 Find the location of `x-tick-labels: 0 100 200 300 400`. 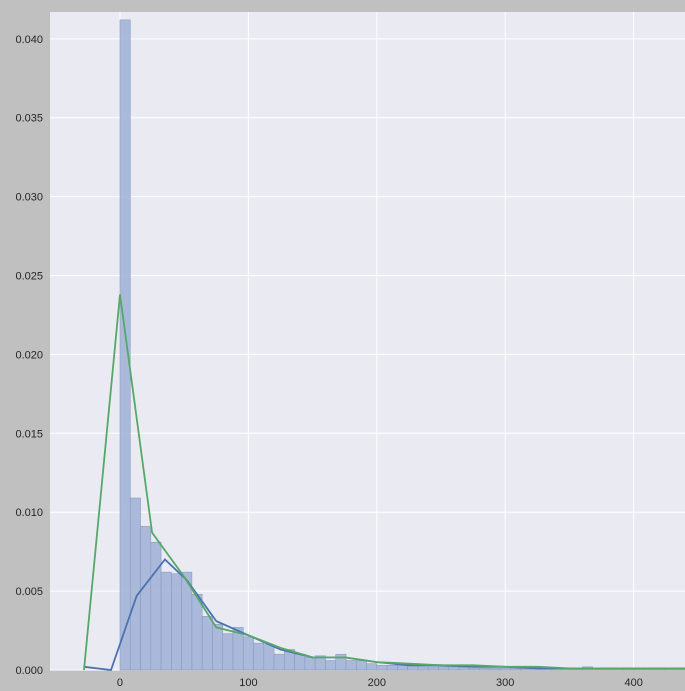

x-tick-labels: 0 100 200 300 400 is located at coordinates (380, 683).